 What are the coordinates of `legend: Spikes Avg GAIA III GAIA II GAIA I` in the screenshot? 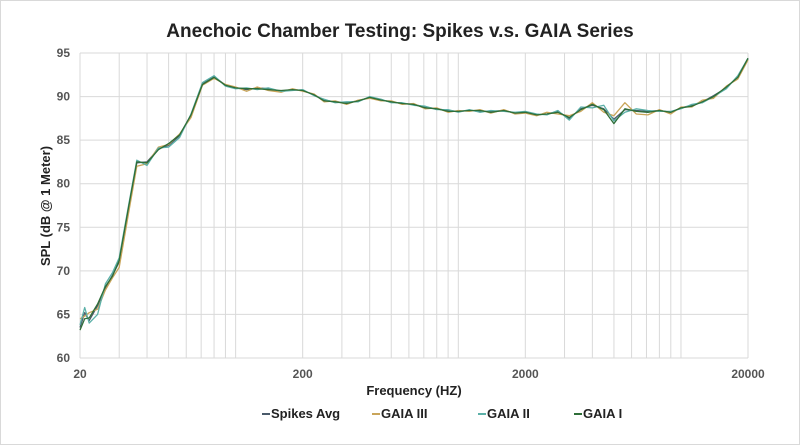 It's located at (442, 413).